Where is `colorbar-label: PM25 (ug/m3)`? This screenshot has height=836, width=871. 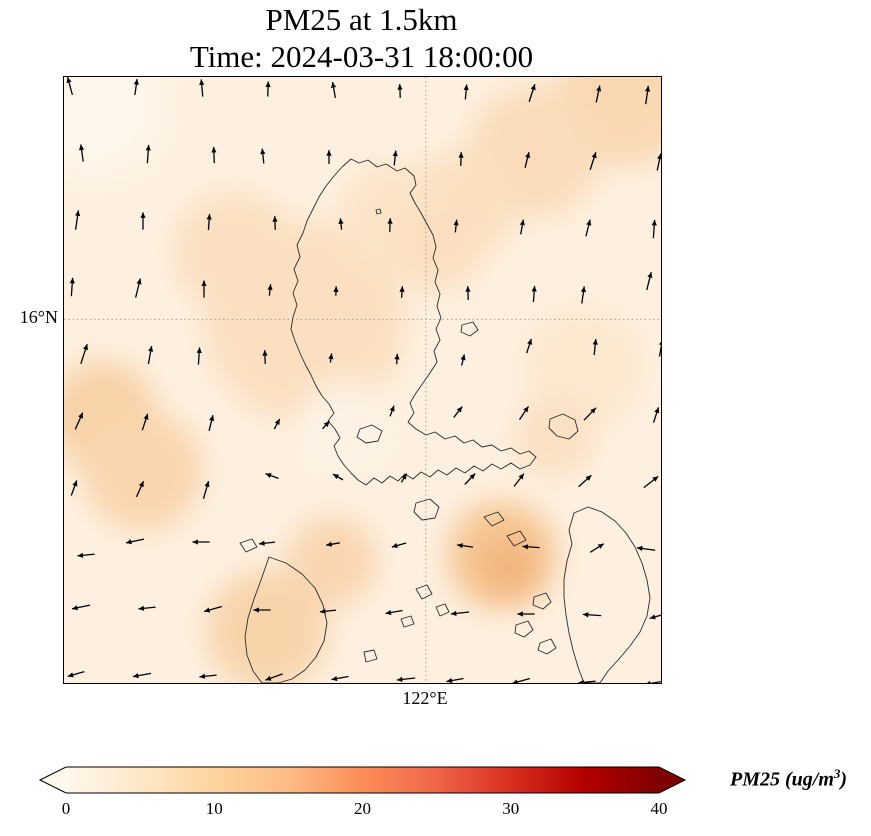 colorbar-label: PM25 (ug/m3) is located at coordinates (788, 779).